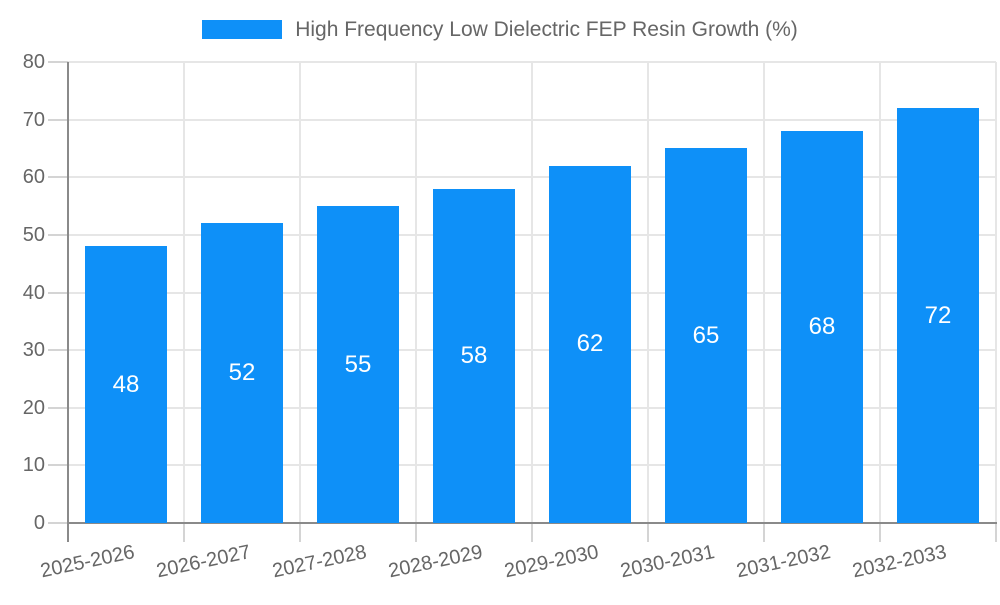 The image size is (1000, 605). What do you see at coordinates (33, 465) in the screenshot?
I see `y-tick-label: 10` at bounding box center [33, 465].